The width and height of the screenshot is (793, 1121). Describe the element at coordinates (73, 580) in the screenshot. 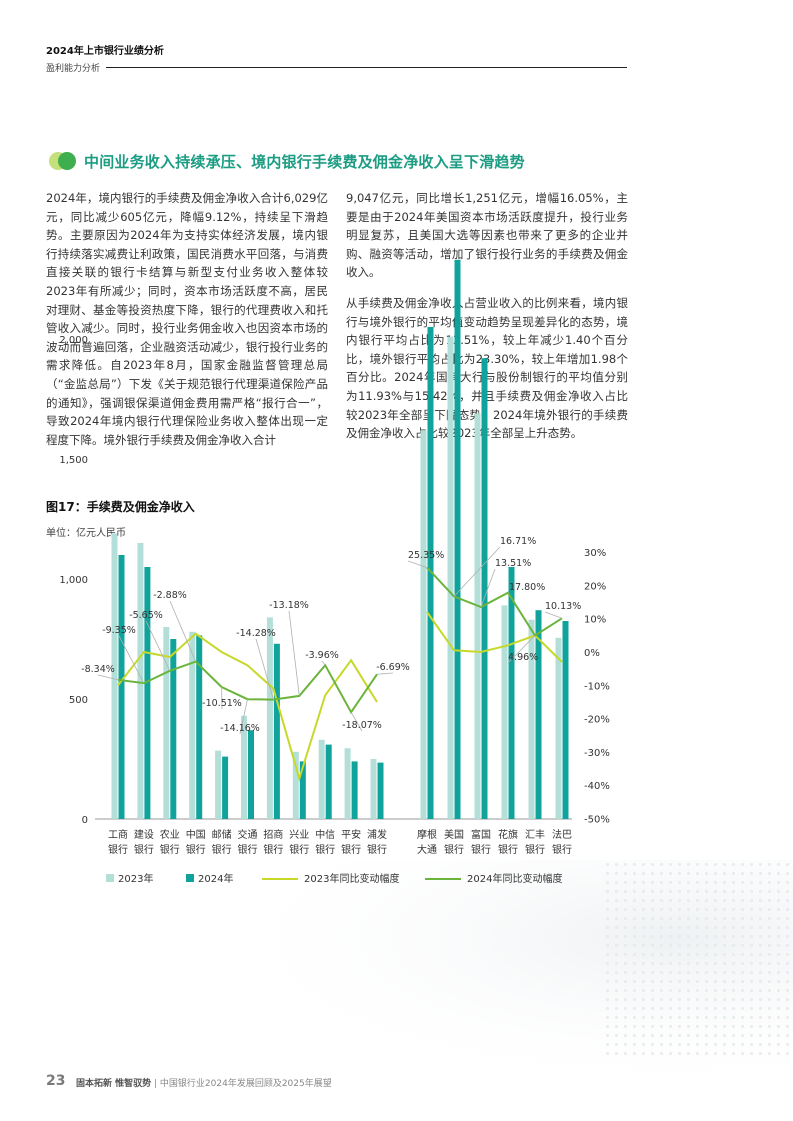

I see `y-left-tick-label: 1,000` at that location.